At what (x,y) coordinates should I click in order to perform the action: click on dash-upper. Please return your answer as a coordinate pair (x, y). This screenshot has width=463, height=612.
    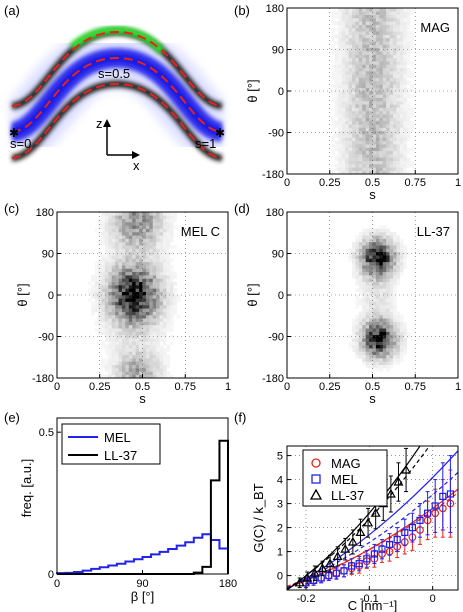
    Looking at the image, I should click on (117, 68).